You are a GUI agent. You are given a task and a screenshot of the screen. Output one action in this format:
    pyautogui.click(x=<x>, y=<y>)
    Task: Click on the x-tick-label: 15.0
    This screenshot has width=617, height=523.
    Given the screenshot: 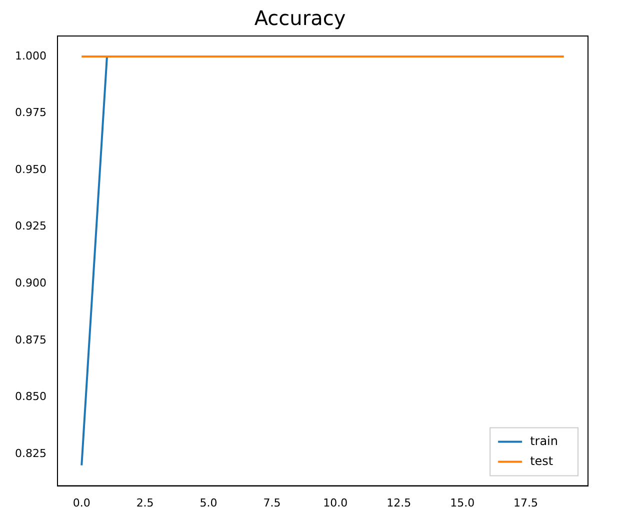 What is the action you would take?
    pyautogui.click(x=462, y=503)
    